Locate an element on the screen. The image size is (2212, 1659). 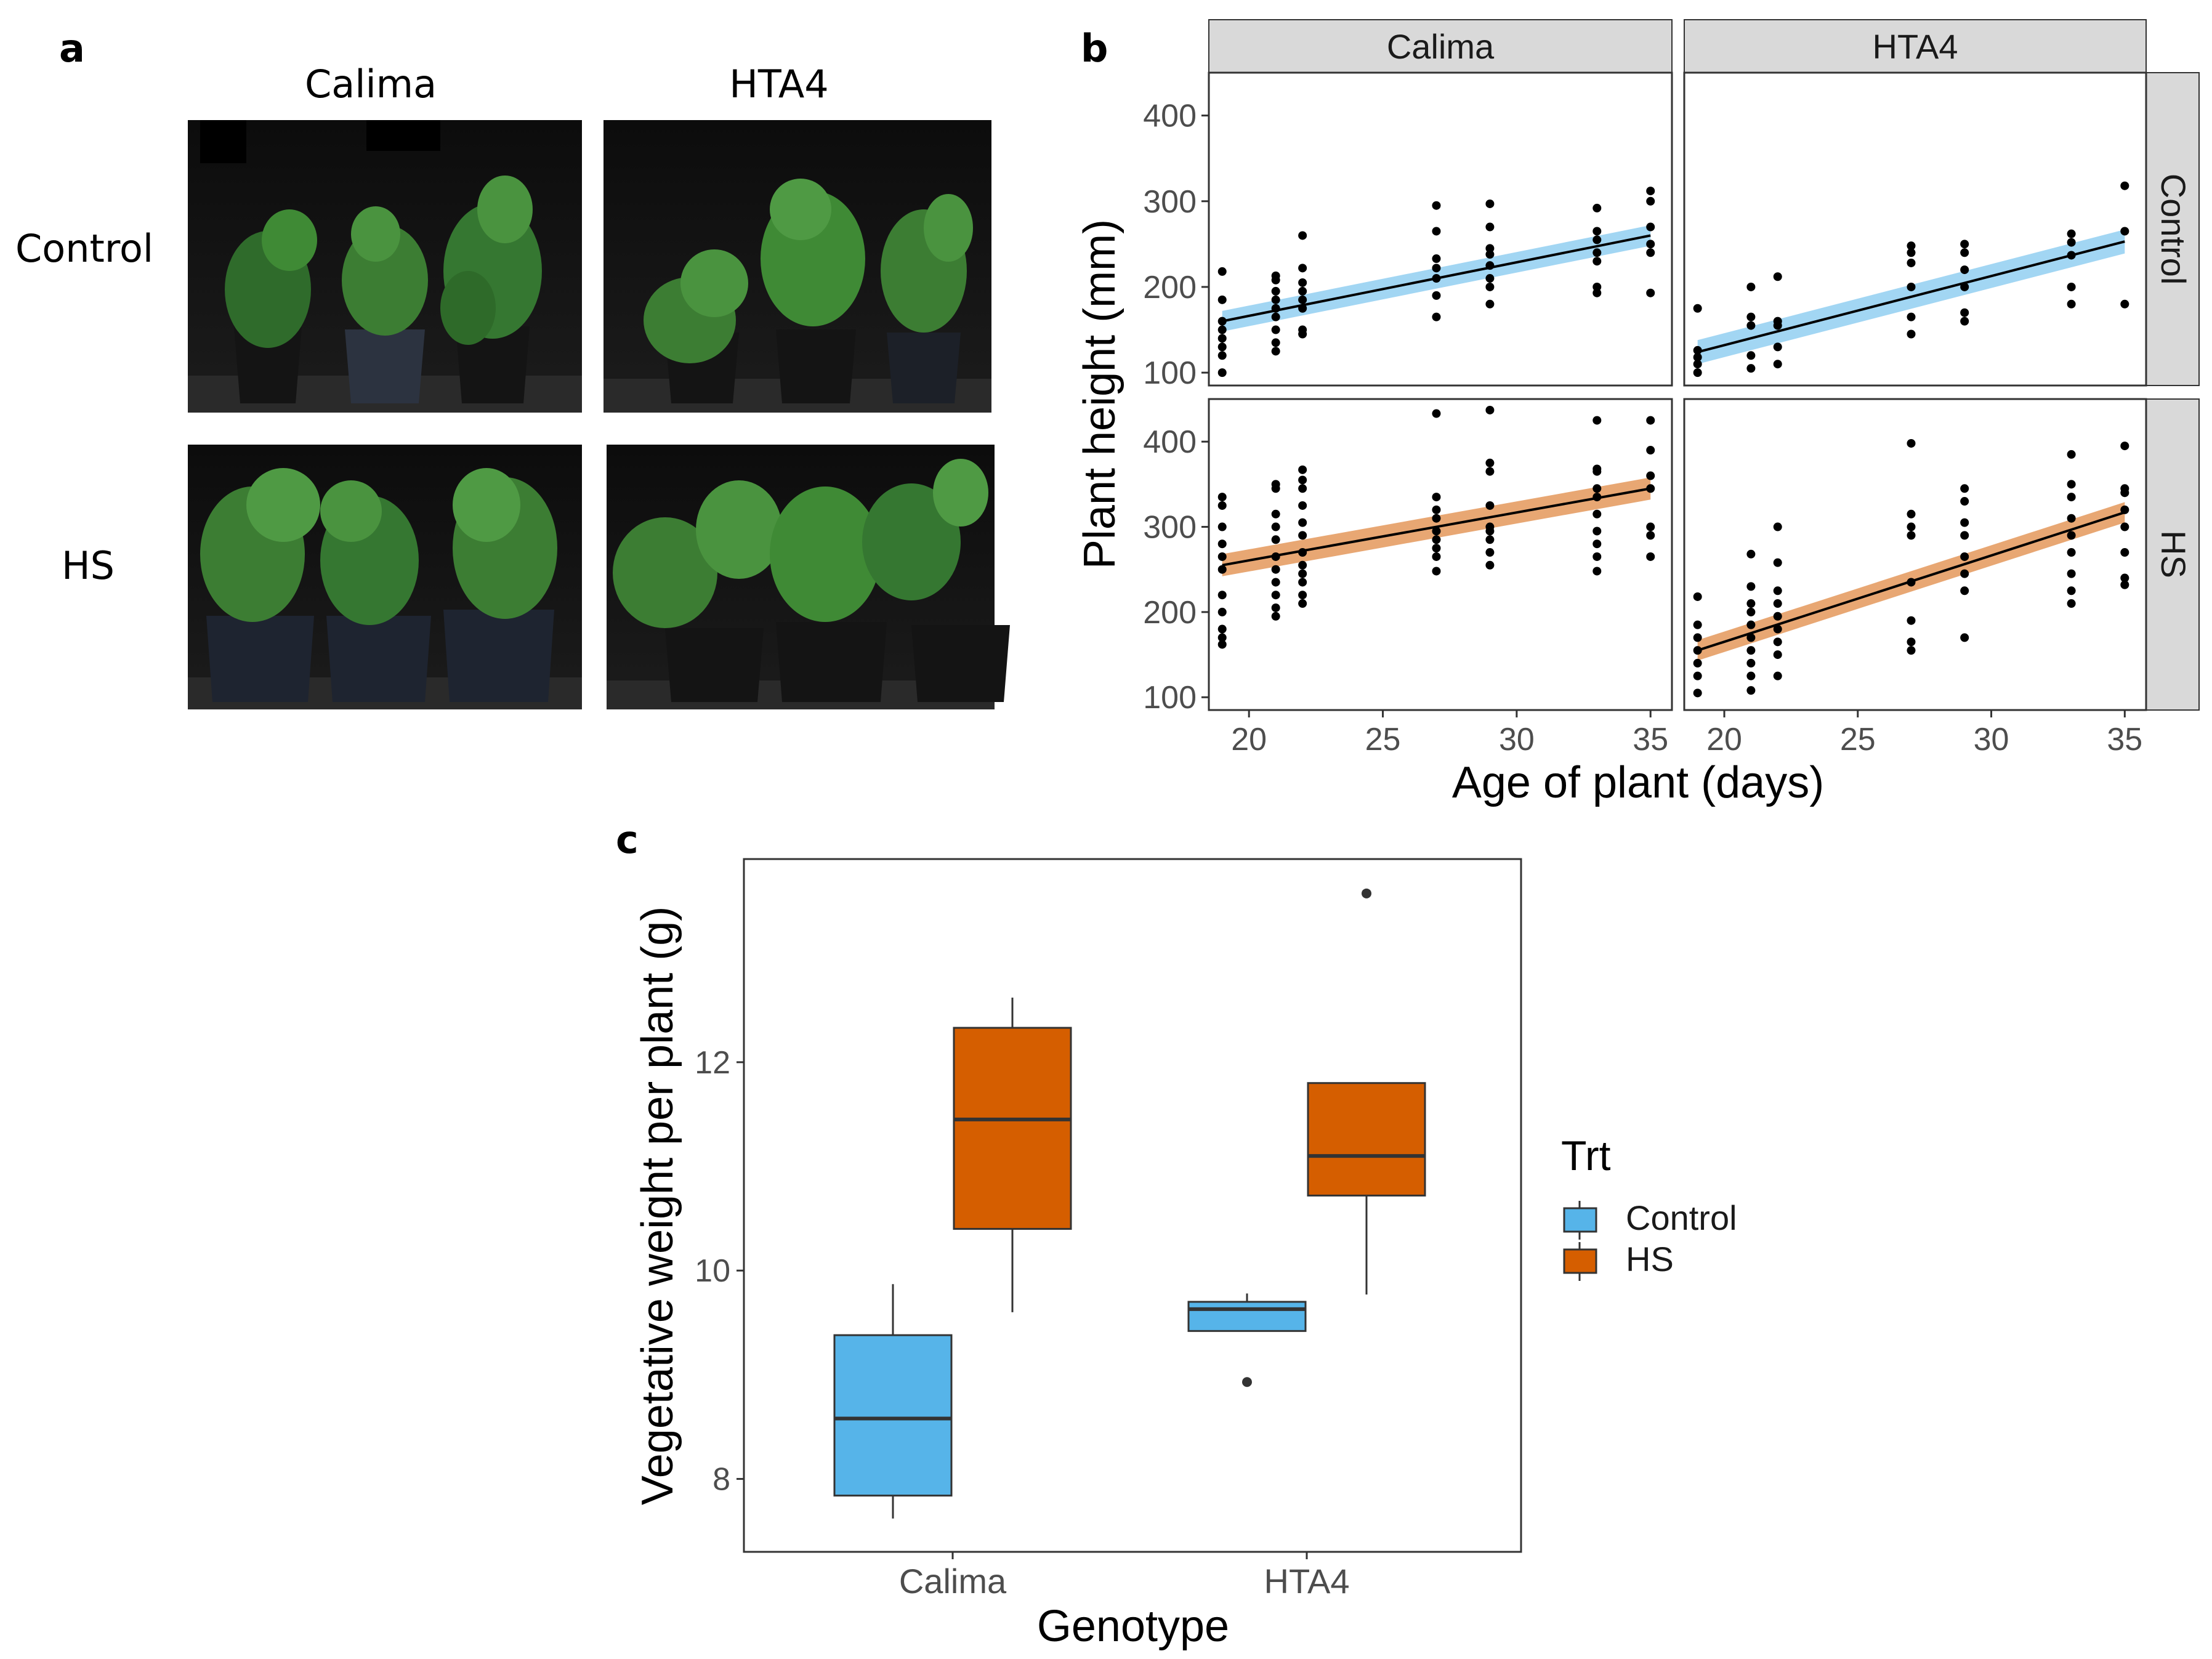
photo-calima-hs is located at coordinates (385, 577).